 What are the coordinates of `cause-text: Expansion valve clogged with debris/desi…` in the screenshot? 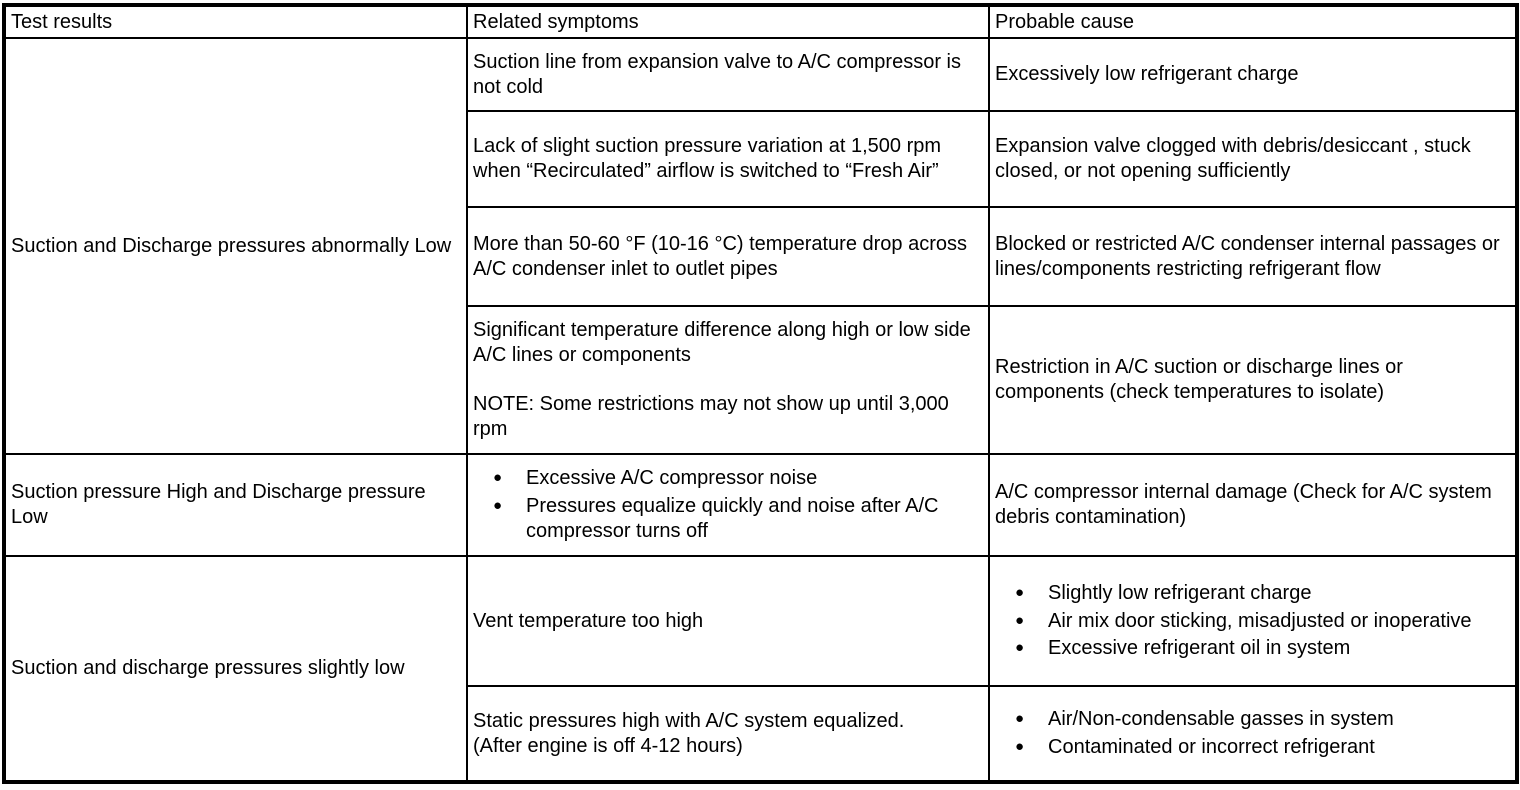 It's located at (1233, 158).